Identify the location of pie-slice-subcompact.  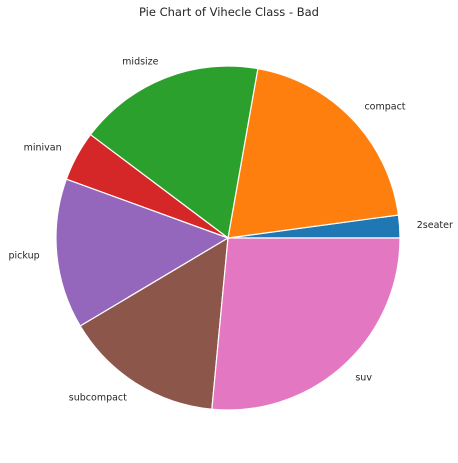
(154, 323).